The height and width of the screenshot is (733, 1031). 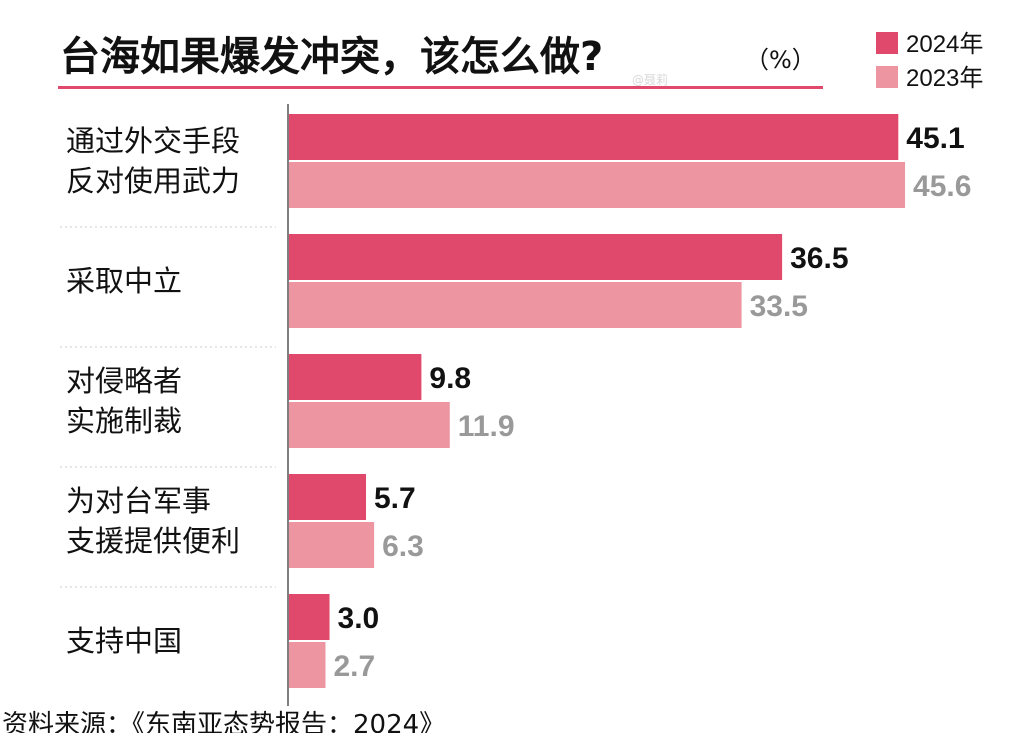 I want to click on chart-title: 台海如果爆发冲突，该怎么做?, so click(x=331, y=57).